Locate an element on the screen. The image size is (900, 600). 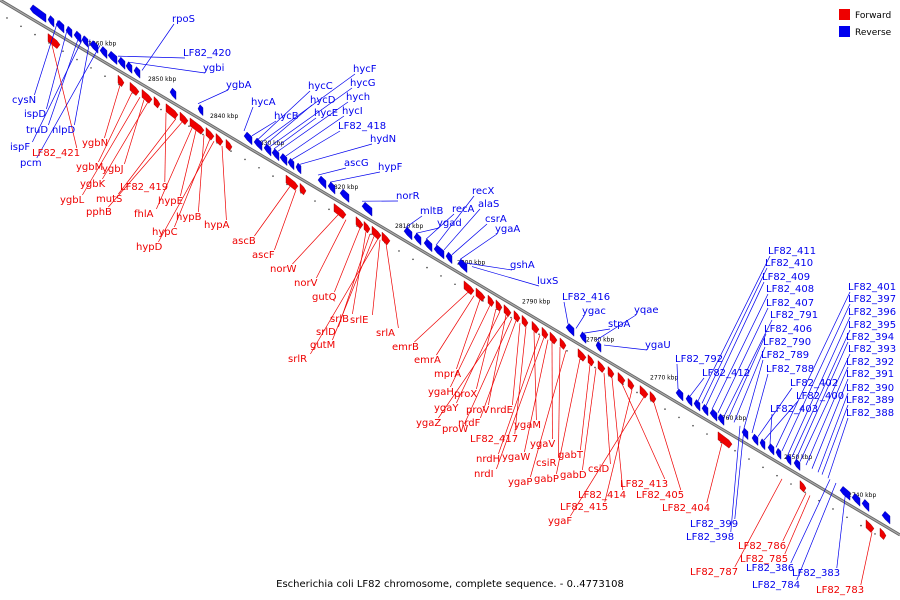
gene-label: LF82_395 is located at coordinates (872, 325).